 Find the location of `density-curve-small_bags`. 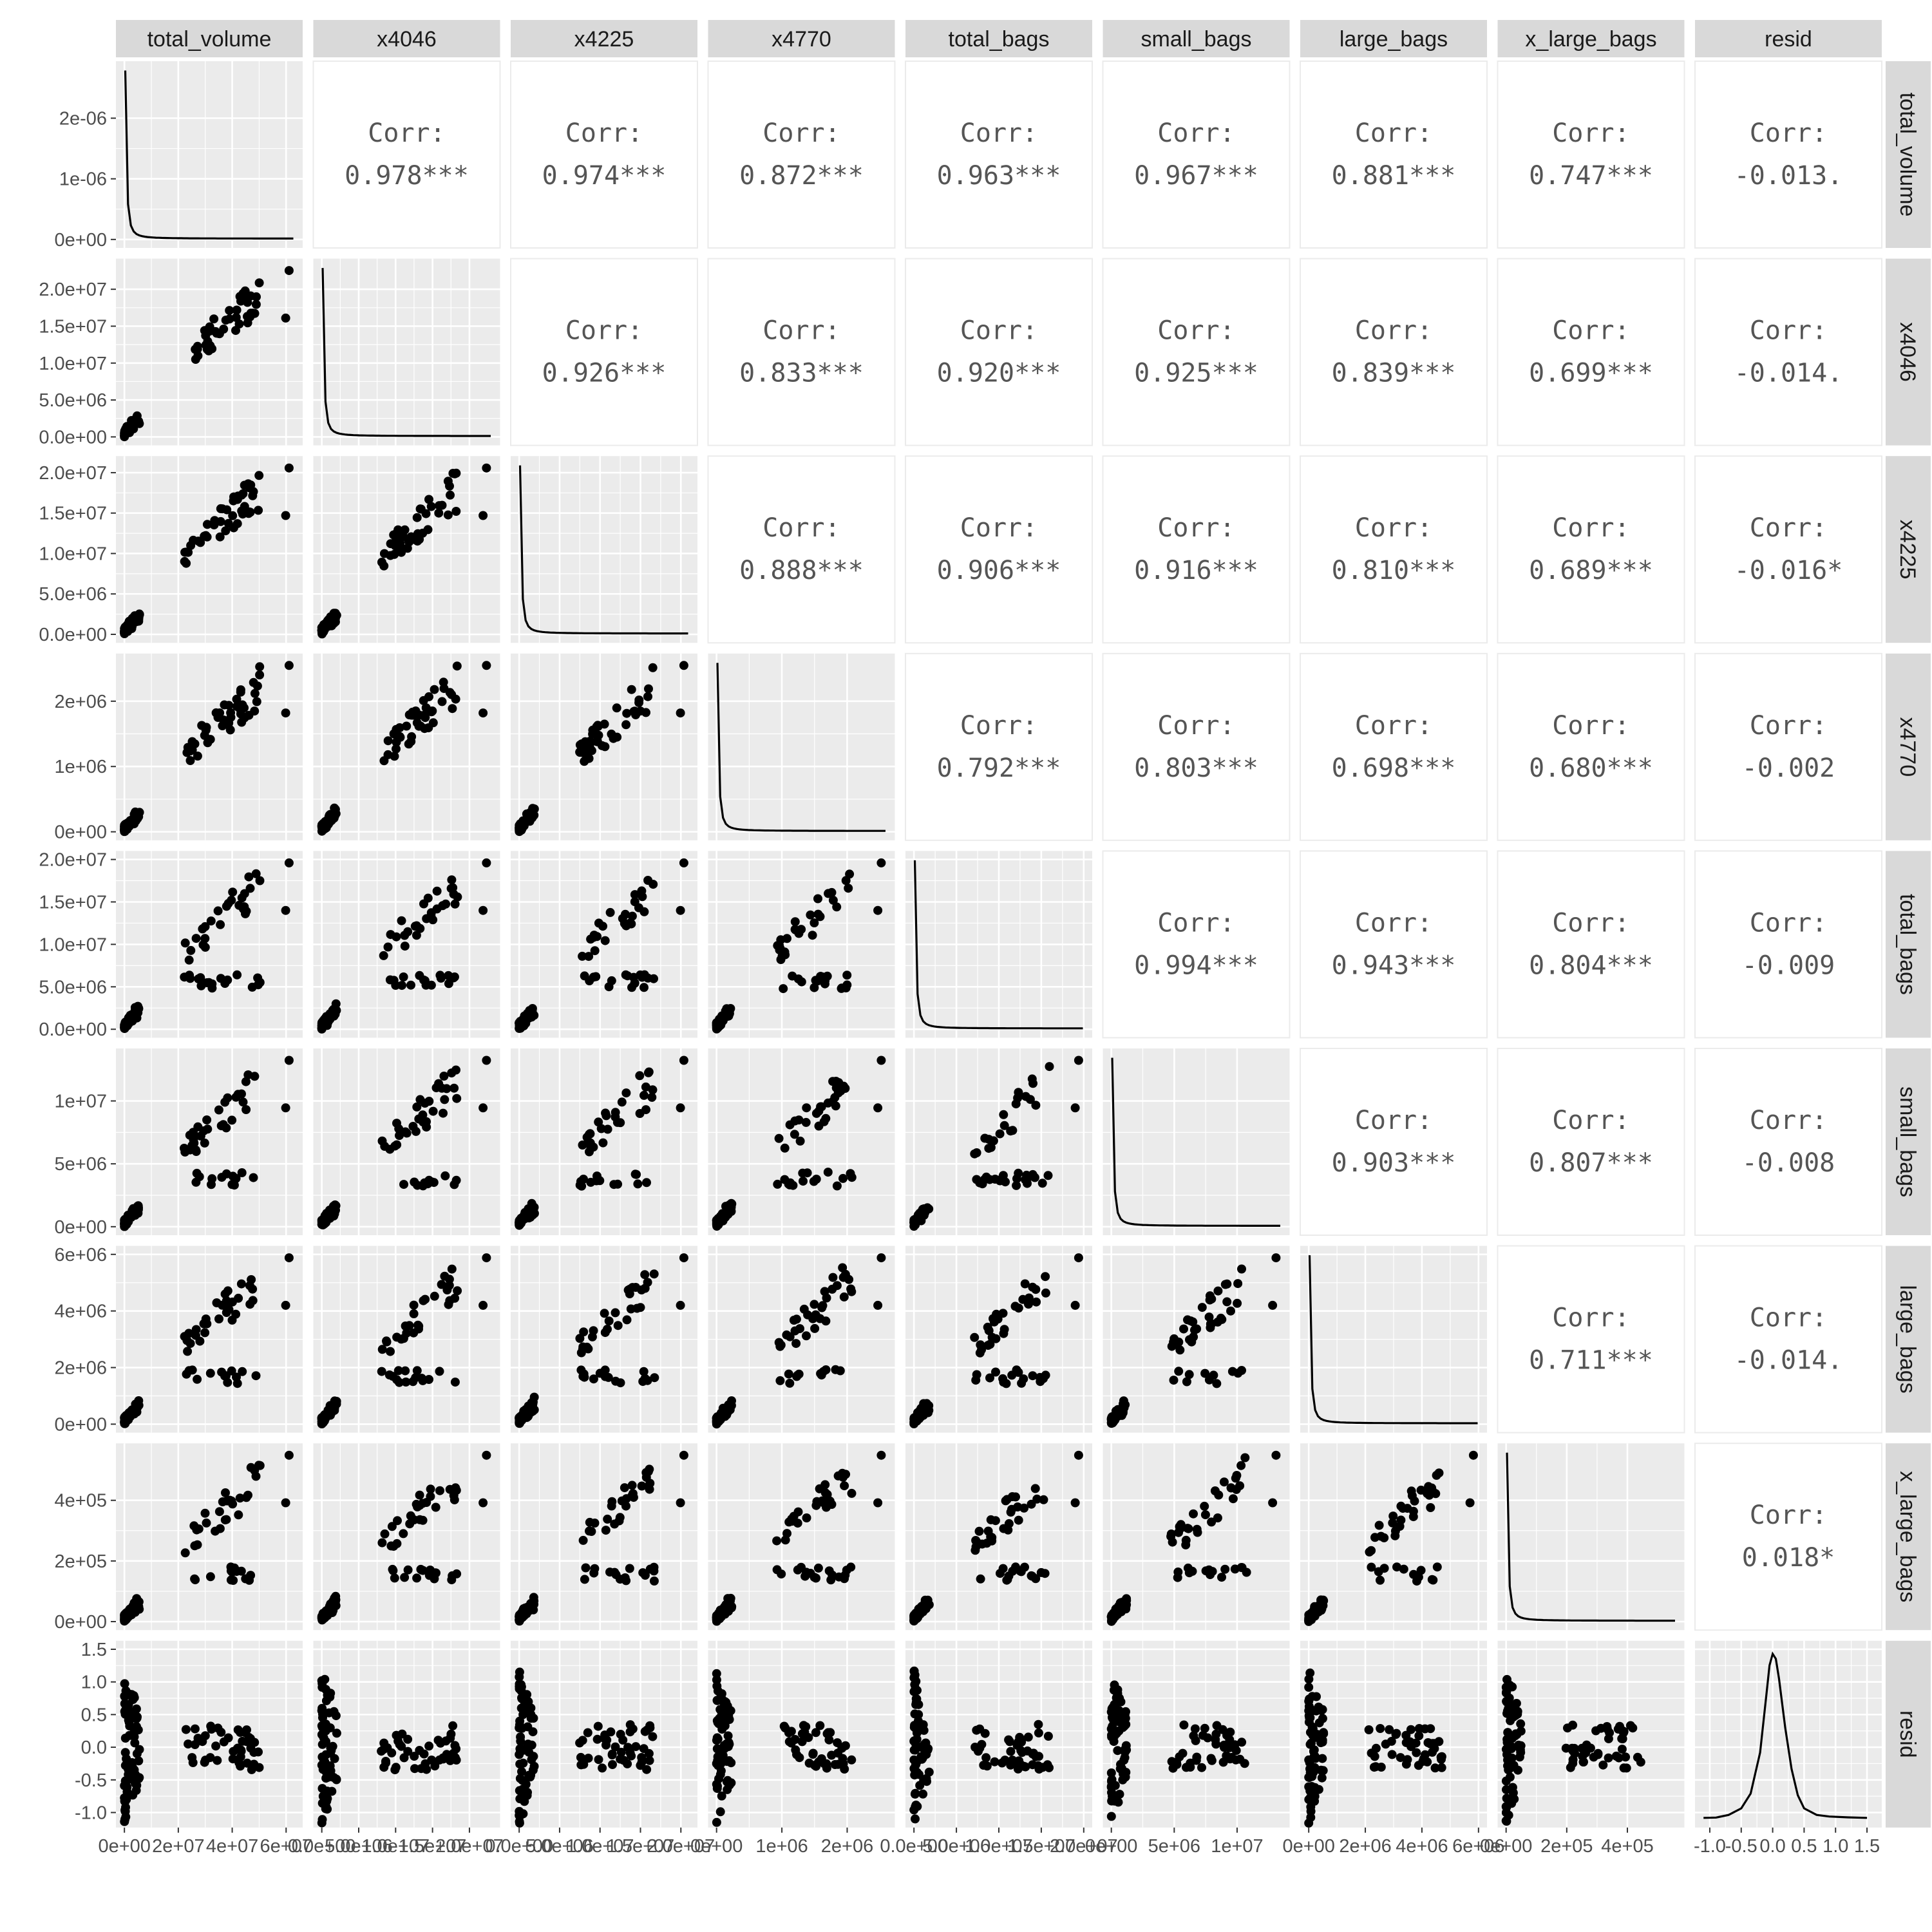

density-curve-small_bags is located at coordinates (1195, 1142).